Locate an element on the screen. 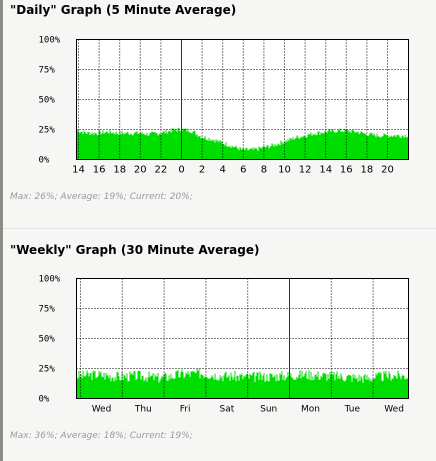 The image size is (436, 461). daily-stat-max: Max: 26%; is located at coordinates (34, 197).